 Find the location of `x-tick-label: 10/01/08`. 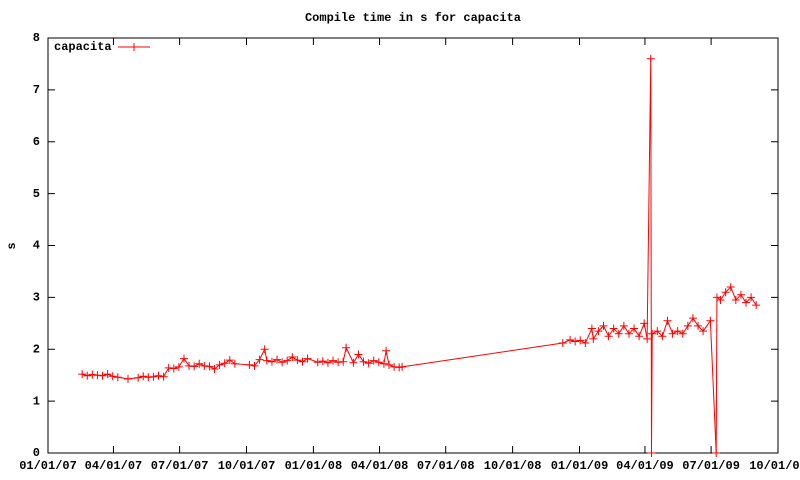

x-tick-label: 10/01/08 is located at coordinates (513, 466).